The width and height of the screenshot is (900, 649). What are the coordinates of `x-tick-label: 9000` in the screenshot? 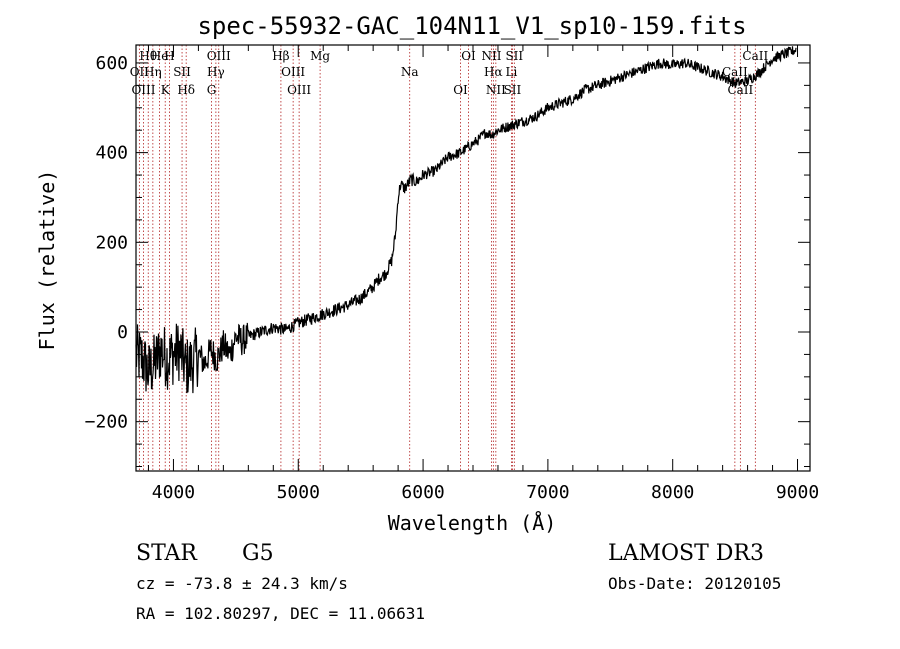 It's located at (797, 492).